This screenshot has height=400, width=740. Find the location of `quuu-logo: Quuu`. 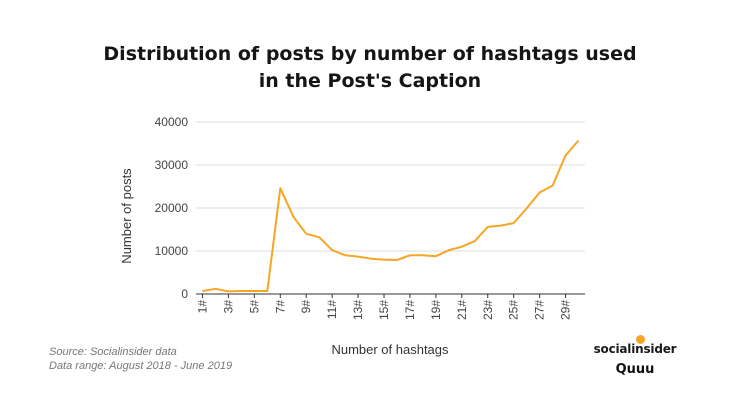

quuu-logo: Quuu is located at coordinates (635, 369).